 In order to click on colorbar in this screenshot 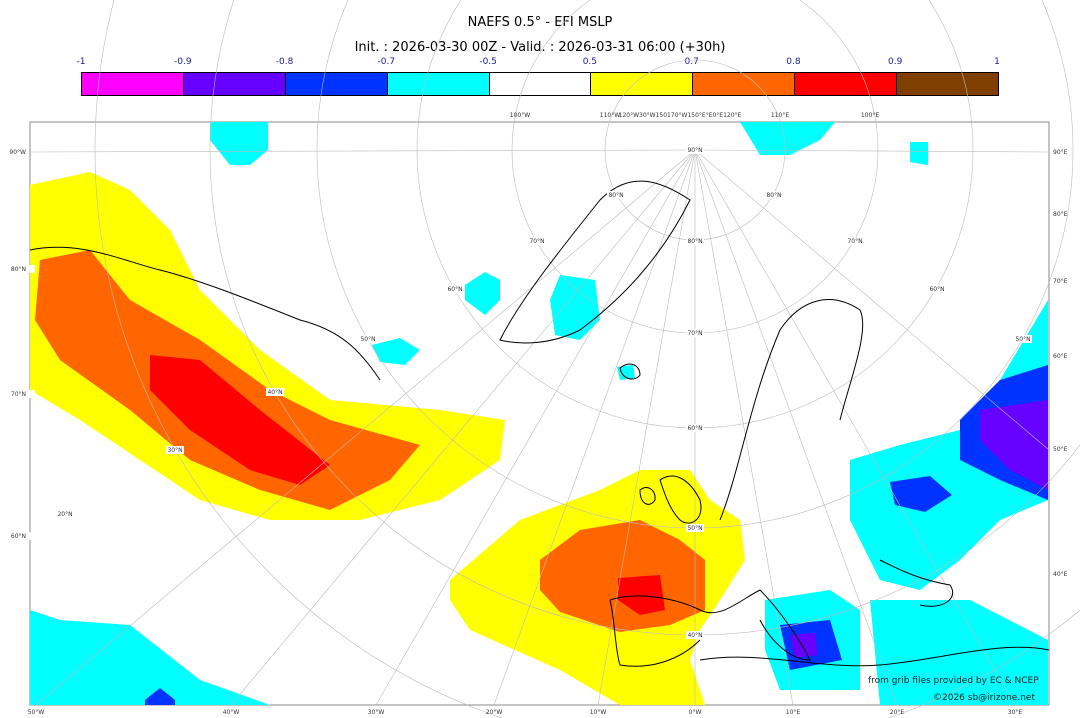, I will do `click(540, 84)`.